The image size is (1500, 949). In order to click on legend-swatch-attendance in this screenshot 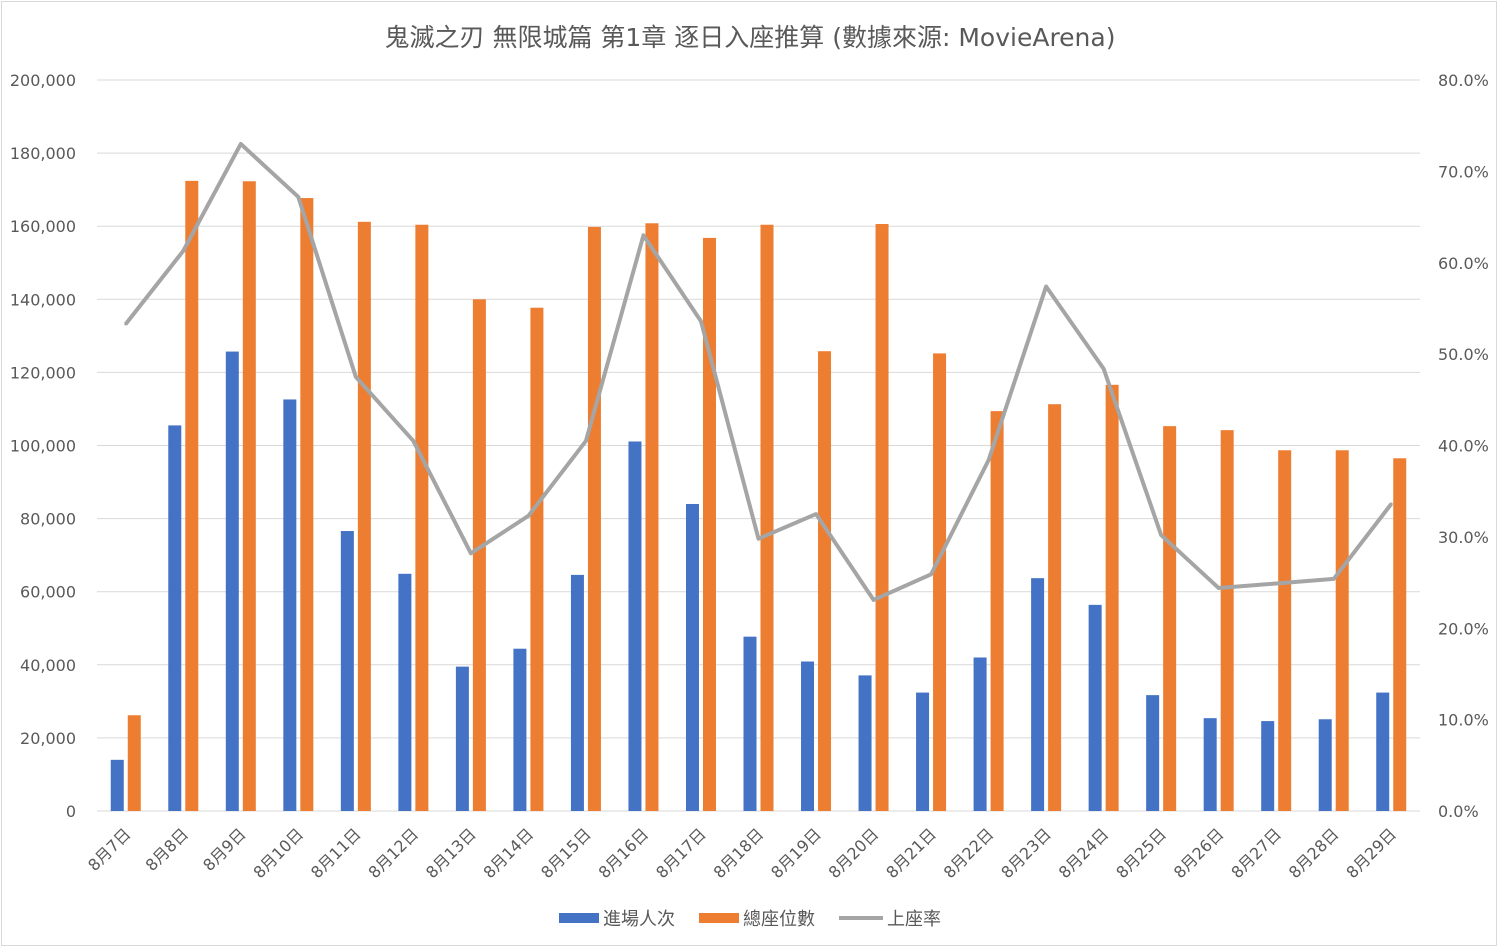, I will do `click(579, 918)`.